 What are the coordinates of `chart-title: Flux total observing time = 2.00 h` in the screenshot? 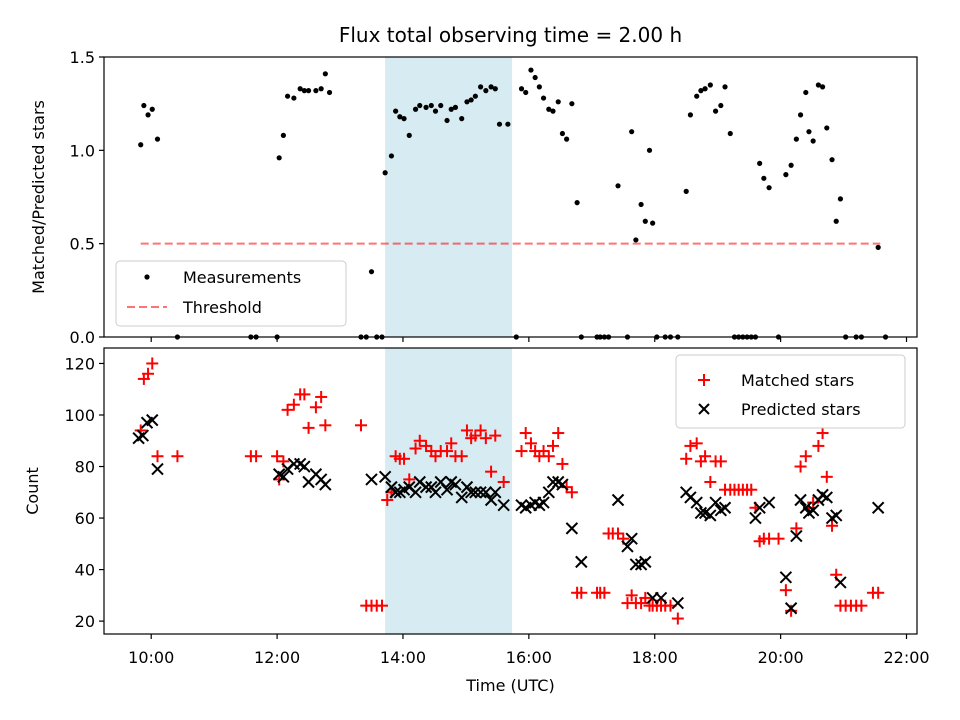 It's located at (510, 35).